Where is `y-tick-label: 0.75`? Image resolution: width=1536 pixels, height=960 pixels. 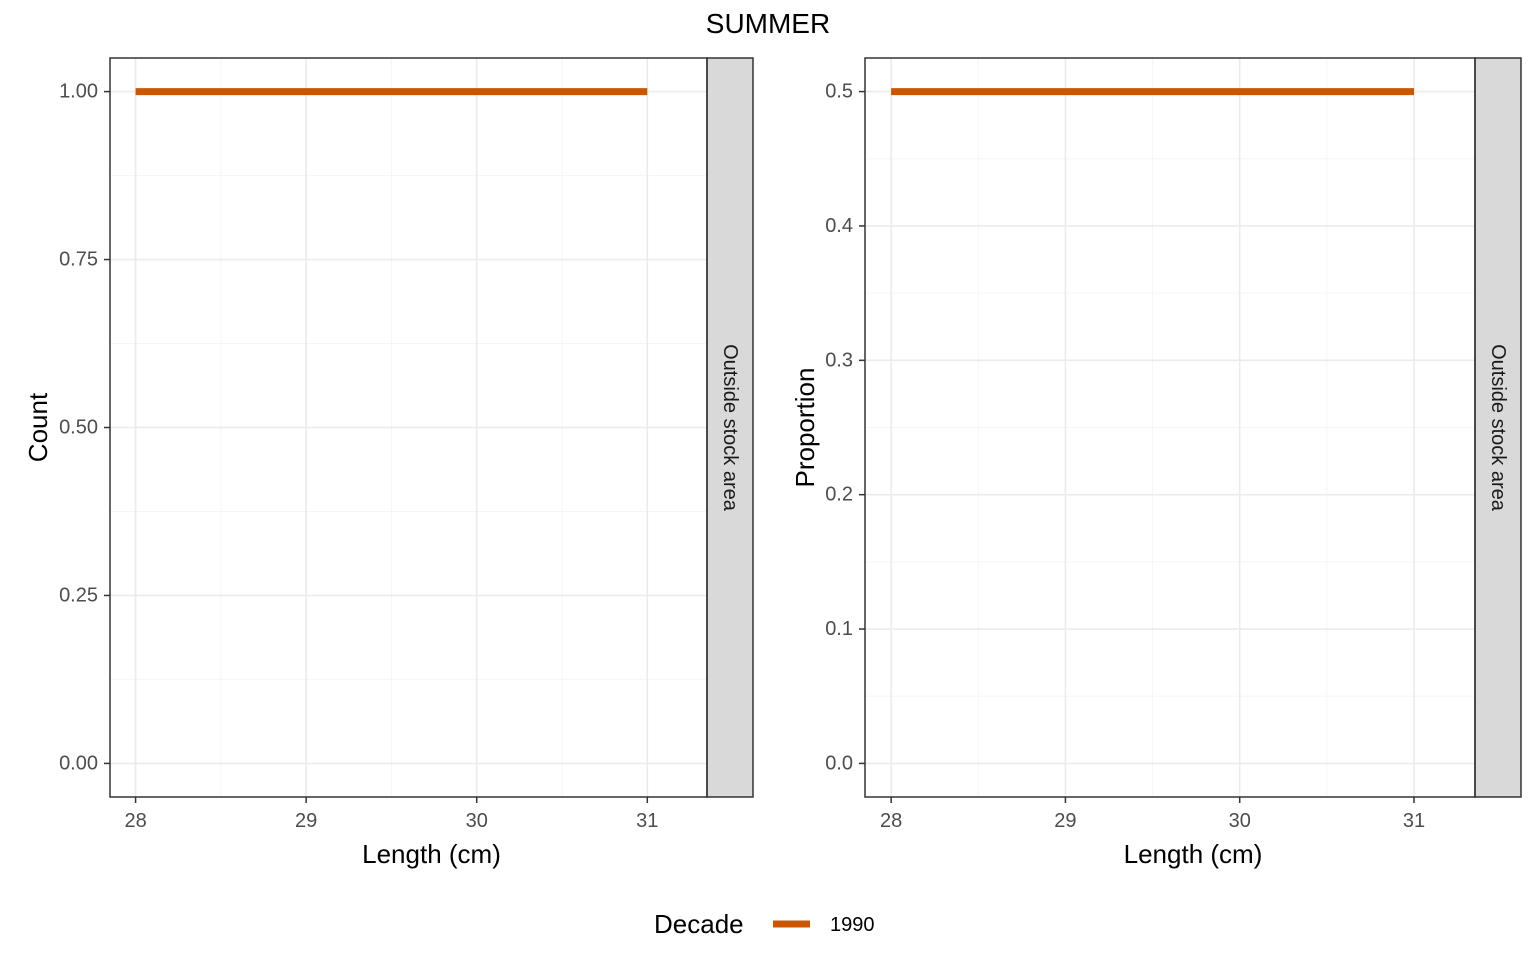 y-tick-label: 0.75 is located at coordinates (78, 260).